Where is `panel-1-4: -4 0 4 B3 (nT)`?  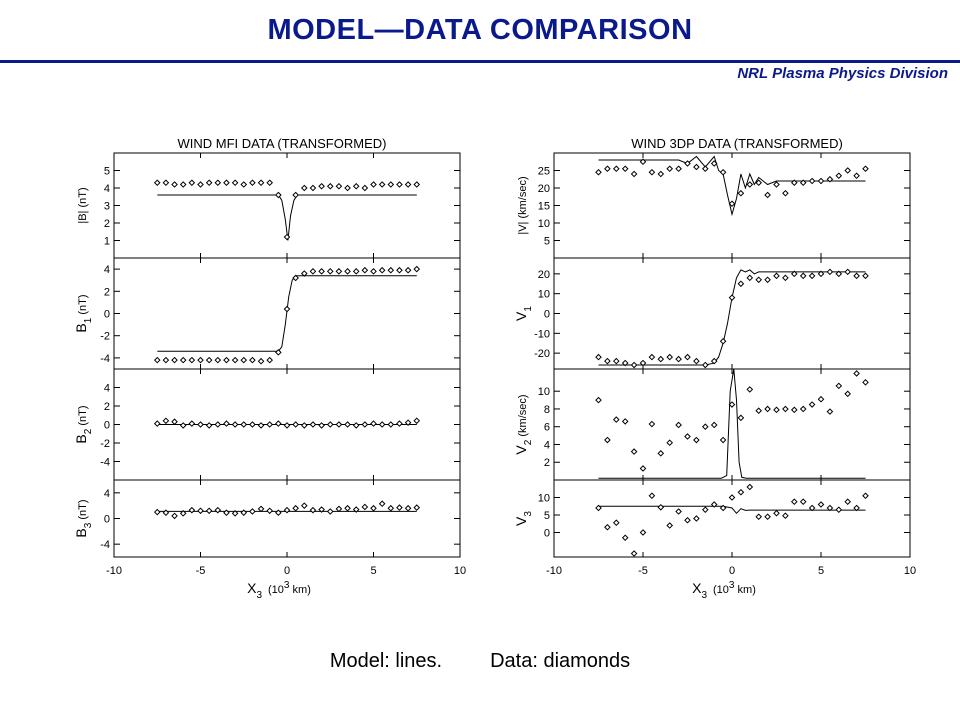 panel-1-4: -4 0 4 B3 (nT) is located at coordinates (267, 518).